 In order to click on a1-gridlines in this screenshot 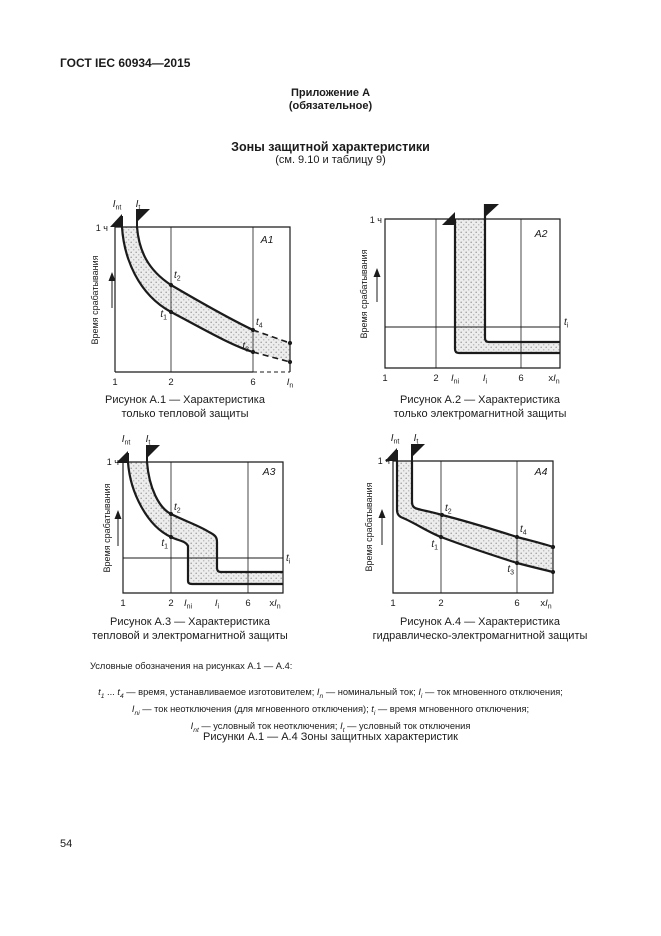, I will do `click(212, 299)`.